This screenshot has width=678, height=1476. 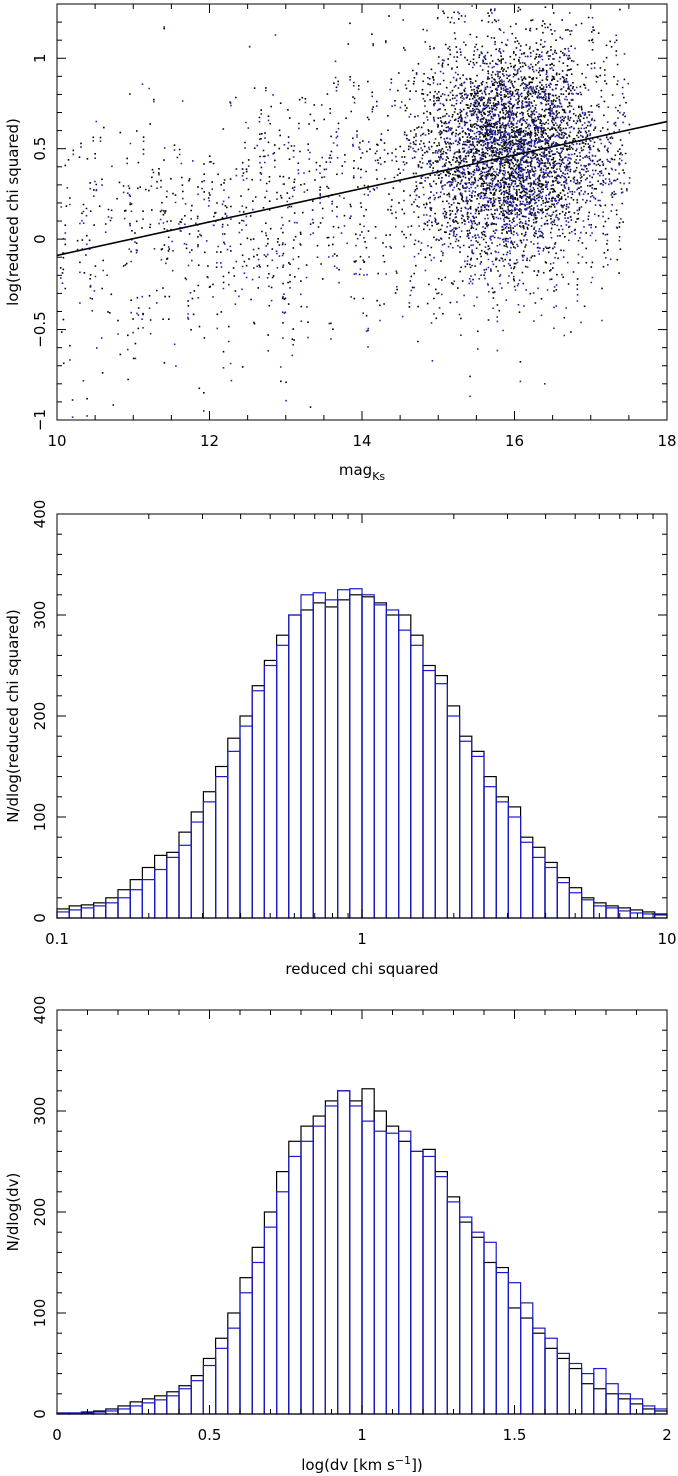 I want to click on x-tick-label: 1.5, so click(x=515, y=1435).